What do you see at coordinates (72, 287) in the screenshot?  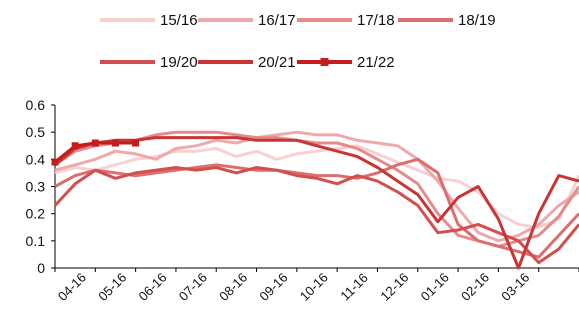 I see `x-tick-label: 04-16` at bounding box center [72, 287].